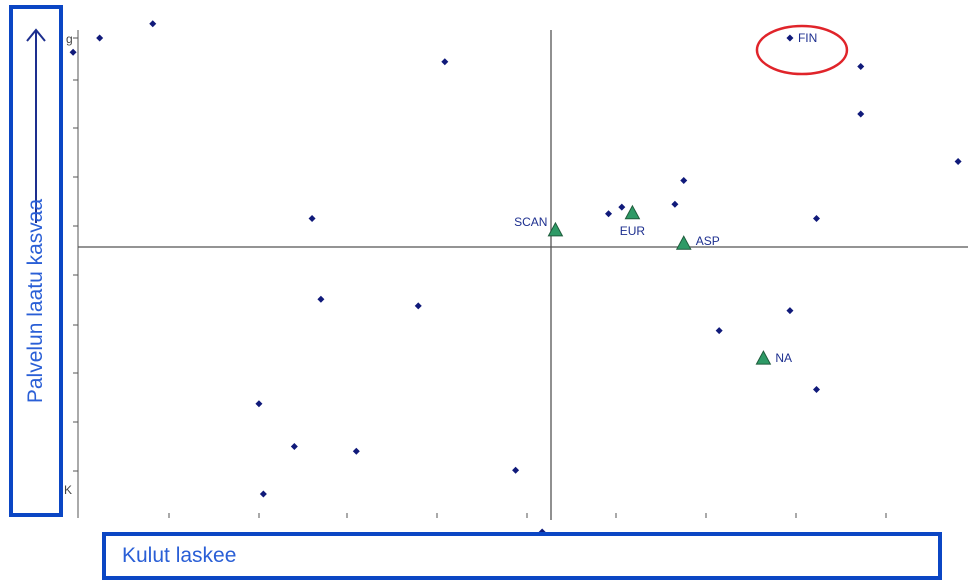 The height and width of the screenshot is (581, 968). I want to click on y-tick-label: g, so click(69, 39).